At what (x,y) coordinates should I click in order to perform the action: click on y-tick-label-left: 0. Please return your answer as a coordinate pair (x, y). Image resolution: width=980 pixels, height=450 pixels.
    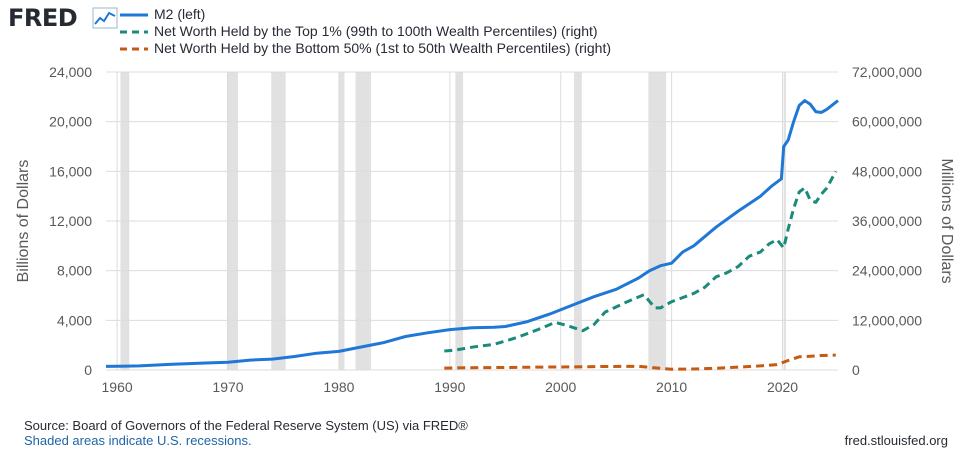
    Looking at the image, I should click on (88, 370).